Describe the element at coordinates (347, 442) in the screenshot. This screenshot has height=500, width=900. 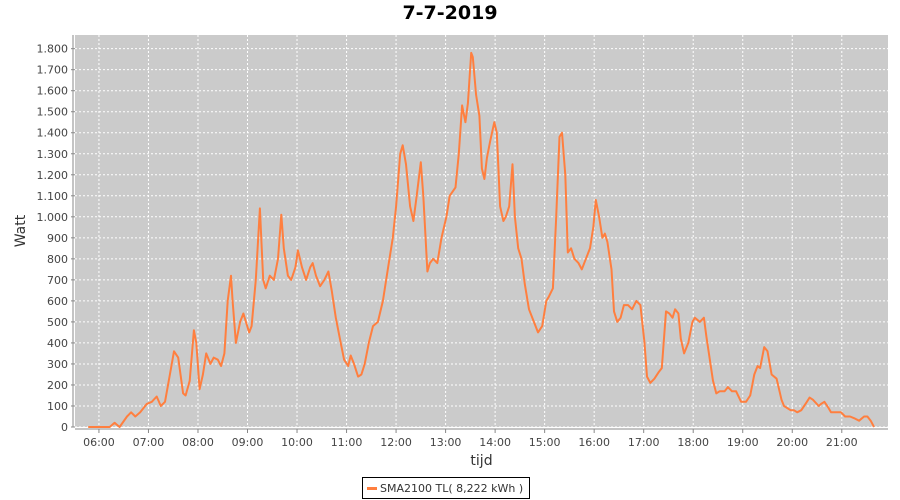
I see `x-tick-label: 11:00` at that location.